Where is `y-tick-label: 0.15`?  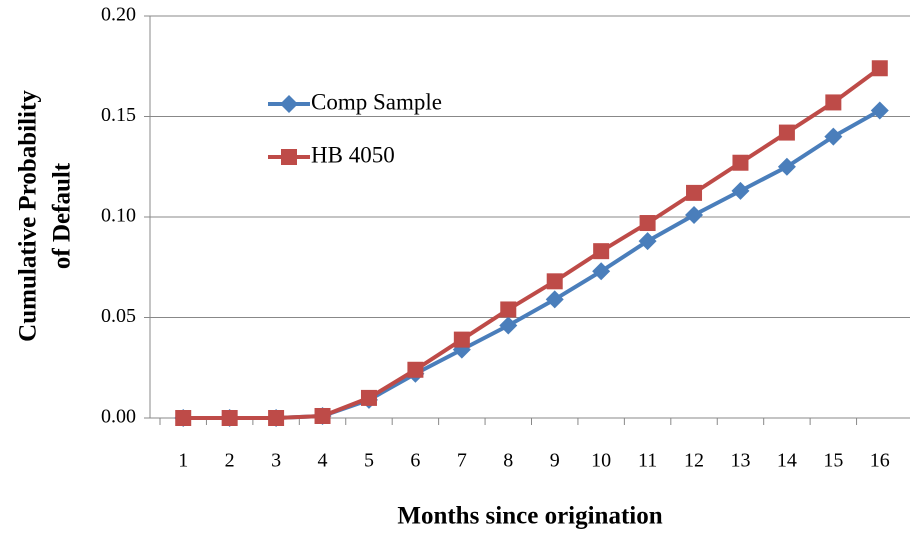
y-tick-label: 0.15 is located at coordinates (118, 115).